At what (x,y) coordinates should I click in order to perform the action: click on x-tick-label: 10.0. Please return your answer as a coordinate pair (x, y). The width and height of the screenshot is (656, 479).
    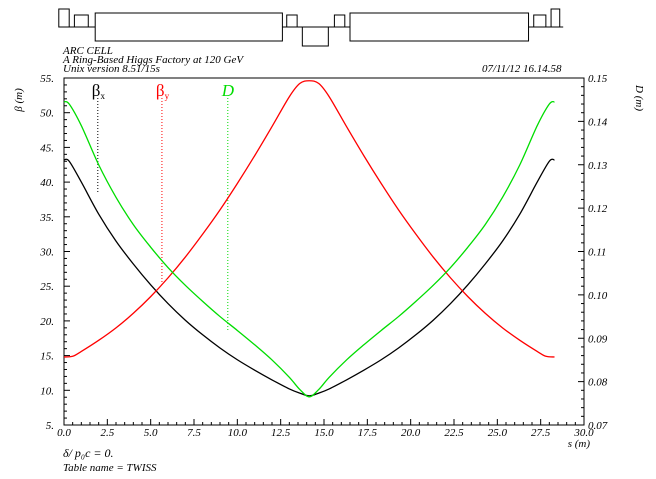
    Looking at the image, I should click on (238, 433).